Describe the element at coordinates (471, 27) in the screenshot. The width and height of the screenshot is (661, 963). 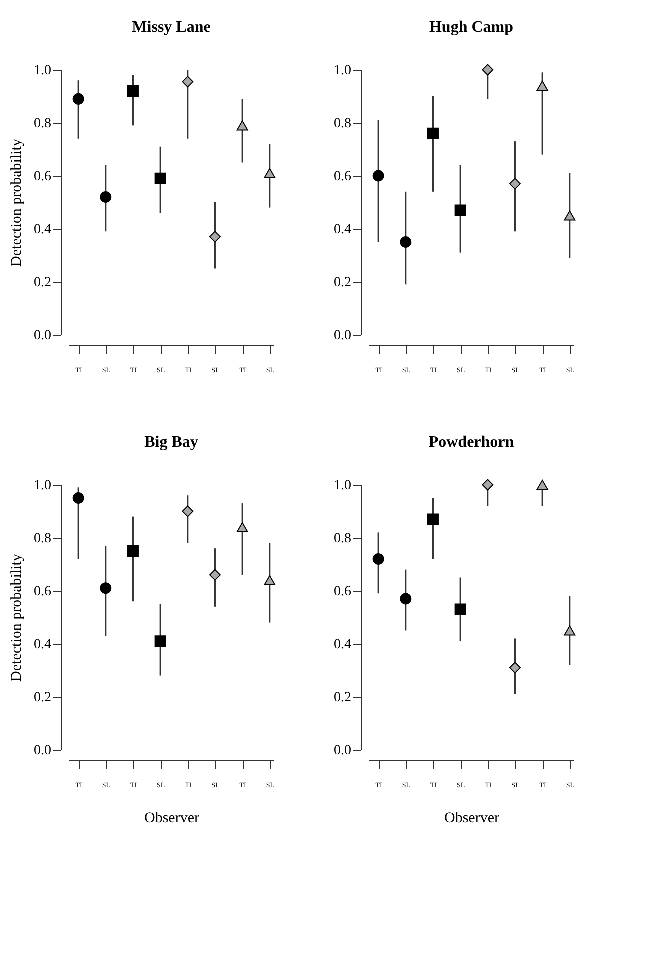
I see `chart-title: Hugh Camp` at that location.